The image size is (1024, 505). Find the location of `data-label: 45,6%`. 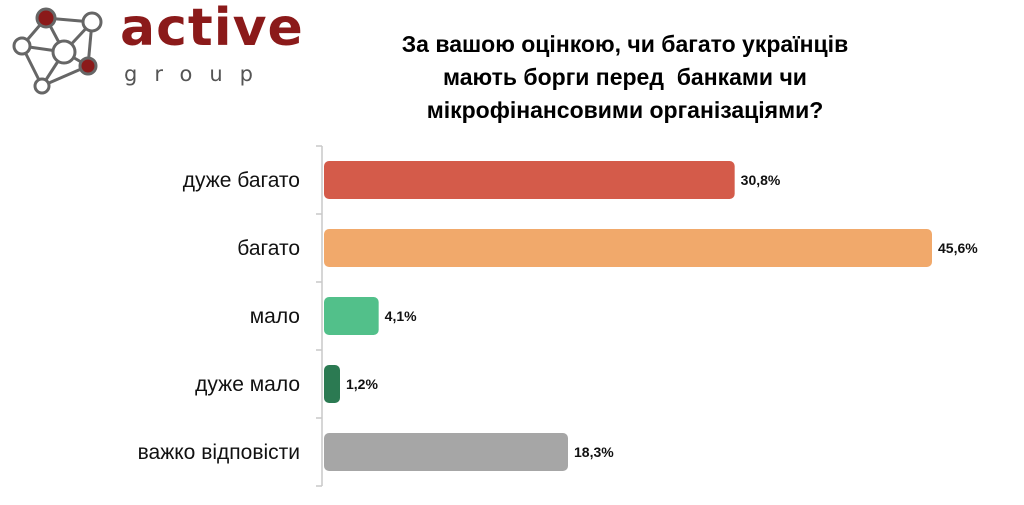

data-label: 45,6% is located at coordinates (958, 248).